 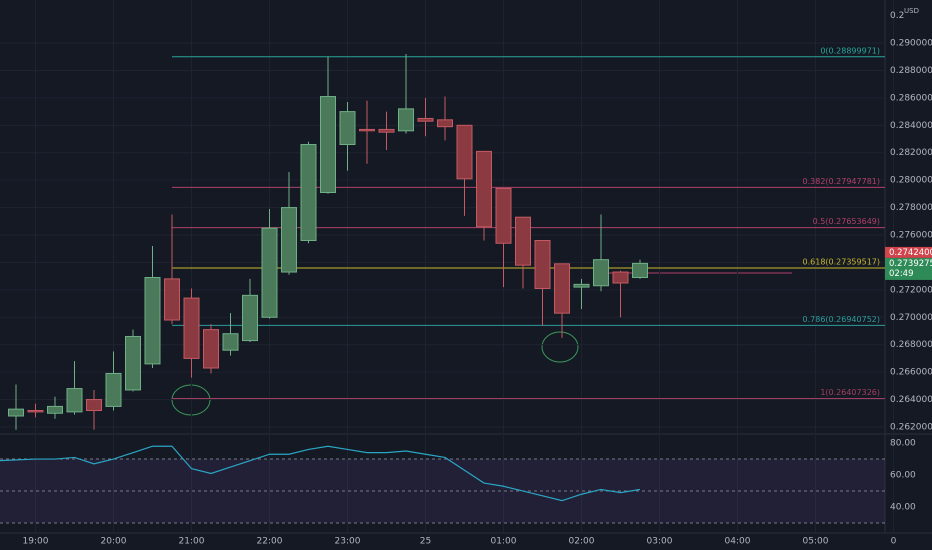 I want to click on y-tick-label: 0.27200000, so click(x=911, y=290).